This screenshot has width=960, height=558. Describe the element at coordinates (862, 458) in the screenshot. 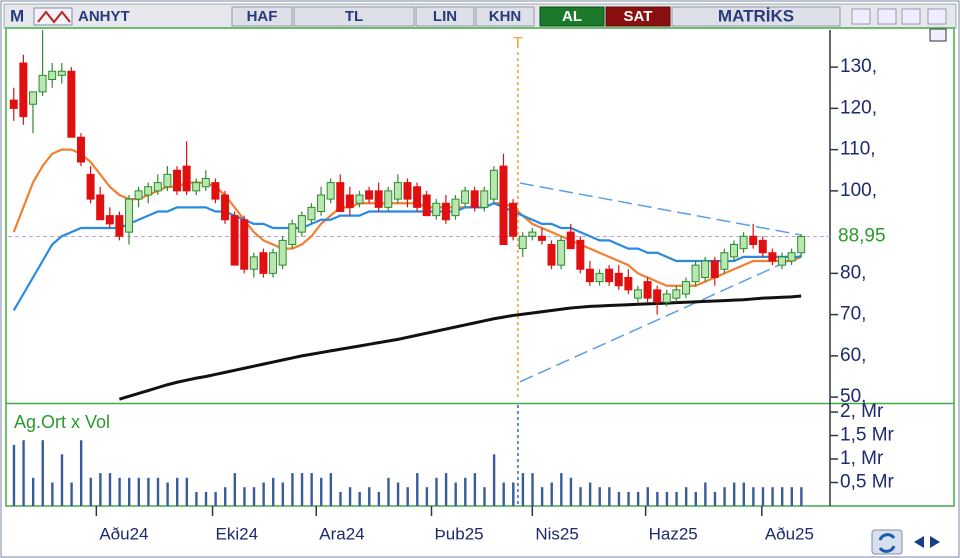

I see `volume-tick-label: 1, Mr` at that location.